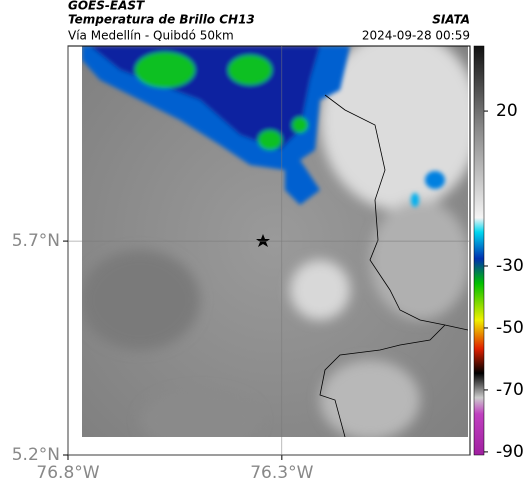 This screenshot has width=526, height=495. I want to click on colorbar-tick-label: -70, so click(510, 390).